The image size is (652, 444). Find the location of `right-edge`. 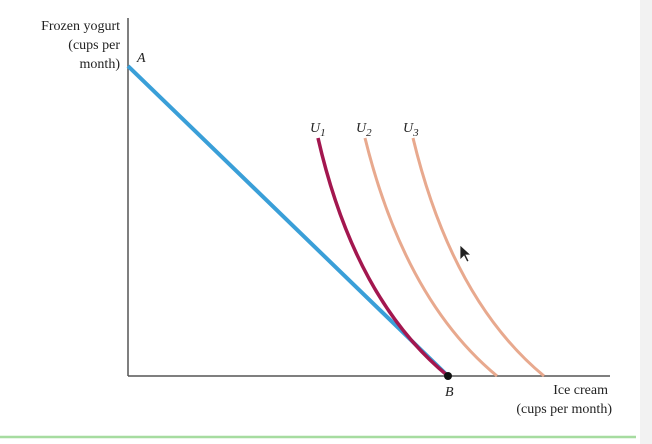

right-edge is located at coordinates (646, 222).